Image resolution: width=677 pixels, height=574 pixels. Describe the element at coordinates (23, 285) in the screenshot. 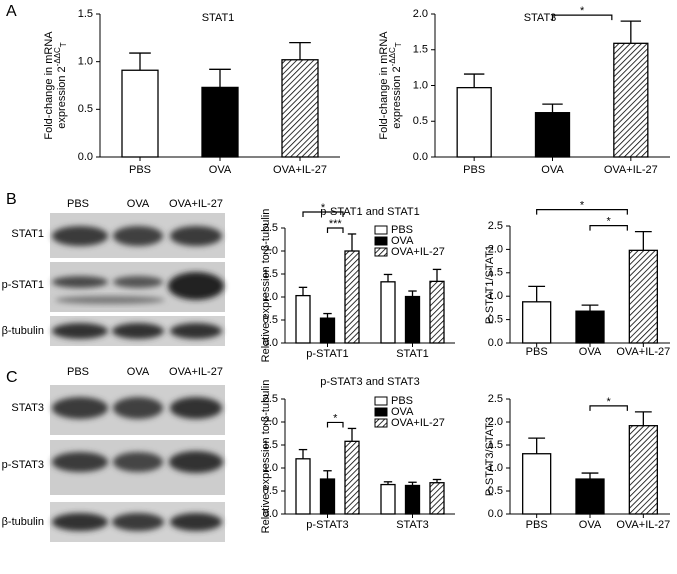

I see `blot-row-label: p-STAT1` at that location.